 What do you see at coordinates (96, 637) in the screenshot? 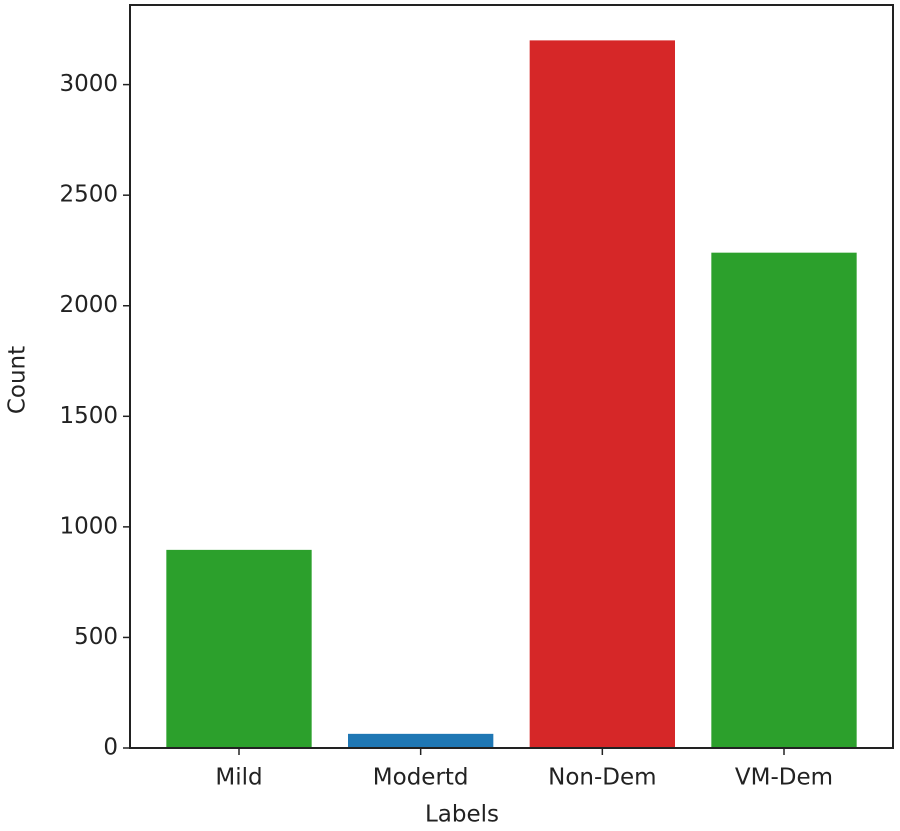
I see `y-tick-label: 500` at bounding box center [96, 637].